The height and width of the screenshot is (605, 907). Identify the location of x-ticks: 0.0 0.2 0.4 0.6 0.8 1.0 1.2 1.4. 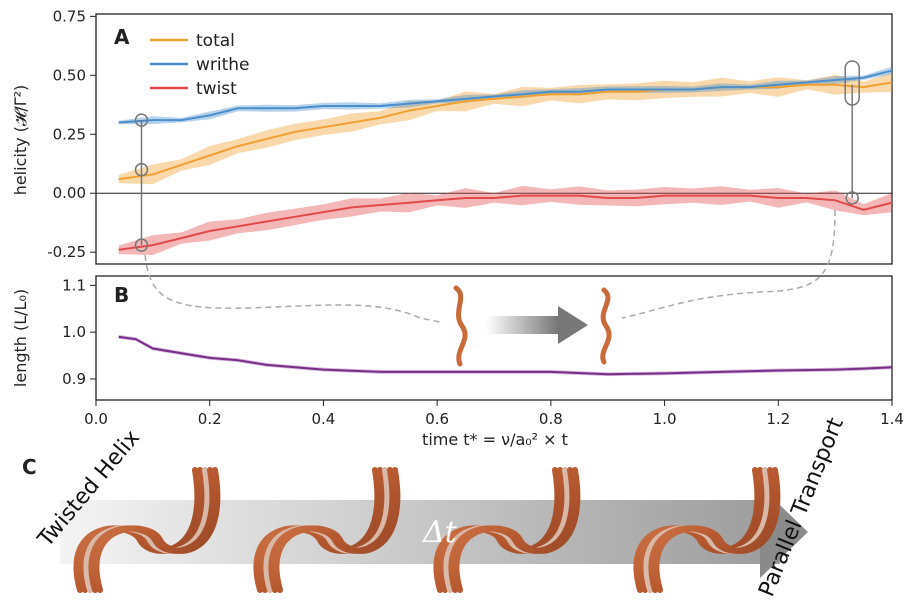
(494, 414).